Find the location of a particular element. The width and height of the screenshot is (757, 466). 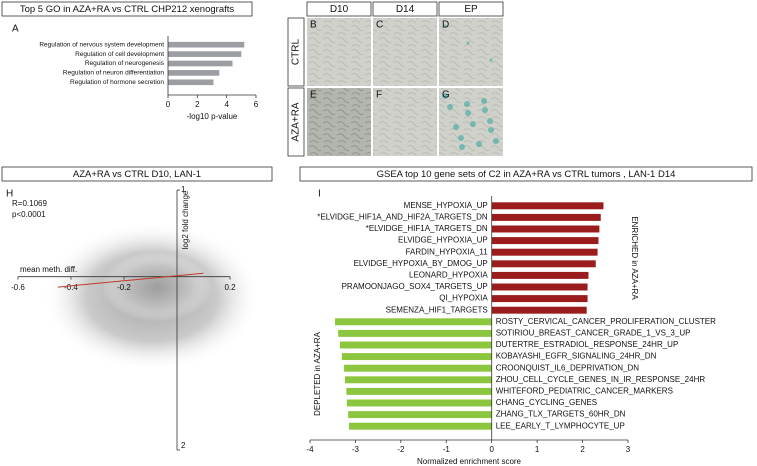

x-tick-label: -2 is located at coordinates (401, 449).